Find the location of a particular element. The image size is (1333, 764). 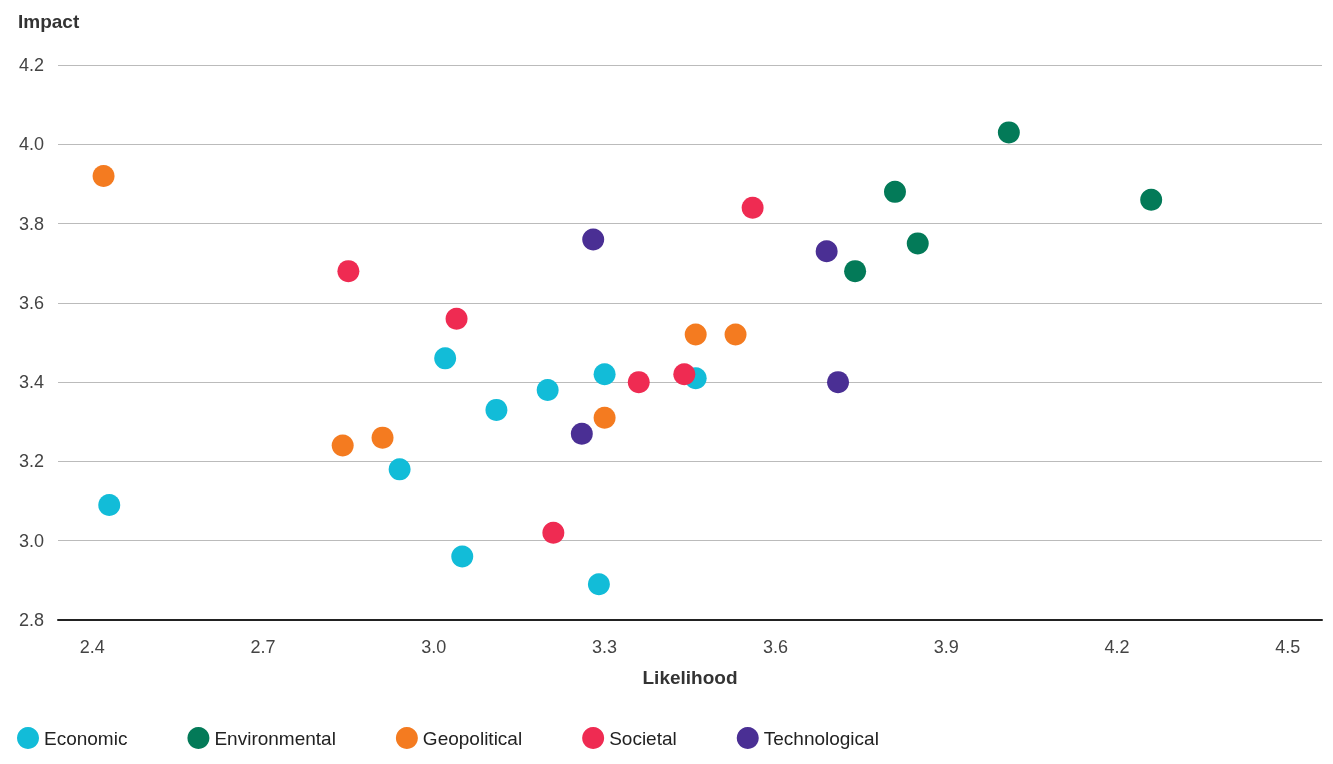

y-tick-label: 3.0 is located at coordinates (31, 540).